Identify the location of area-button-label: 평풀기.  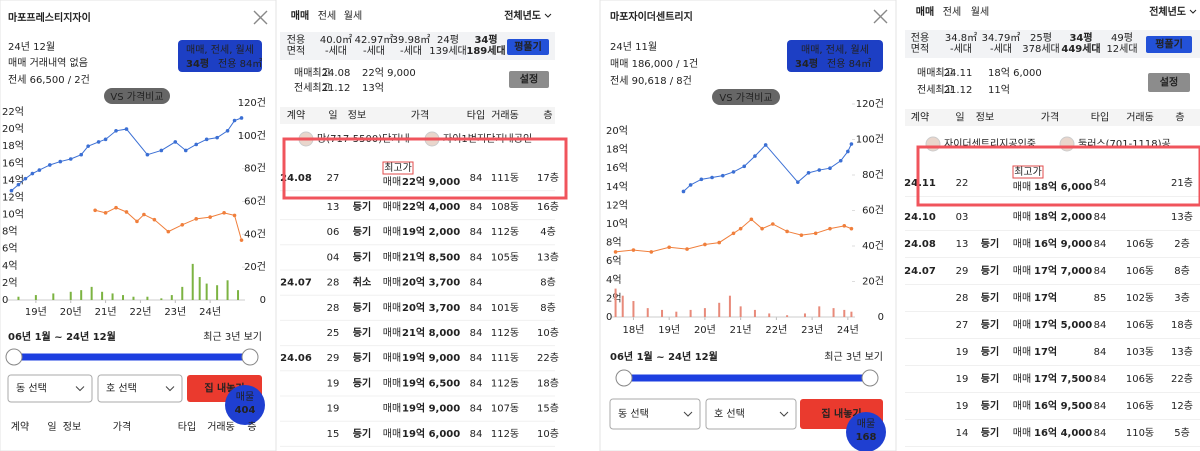
(1169, 44).